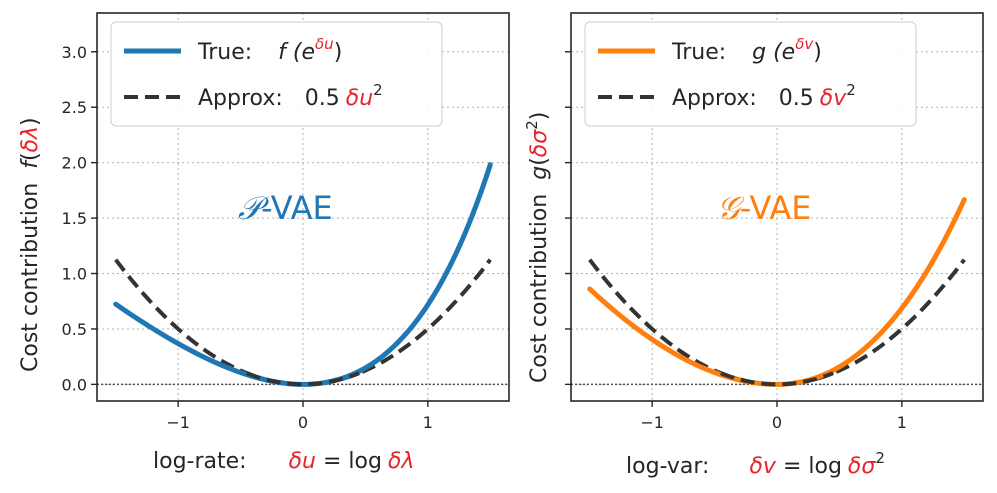  Describe the element at coordinates (74, 274) in the screenshot. I see `ytick-label: 1.0` at that location.